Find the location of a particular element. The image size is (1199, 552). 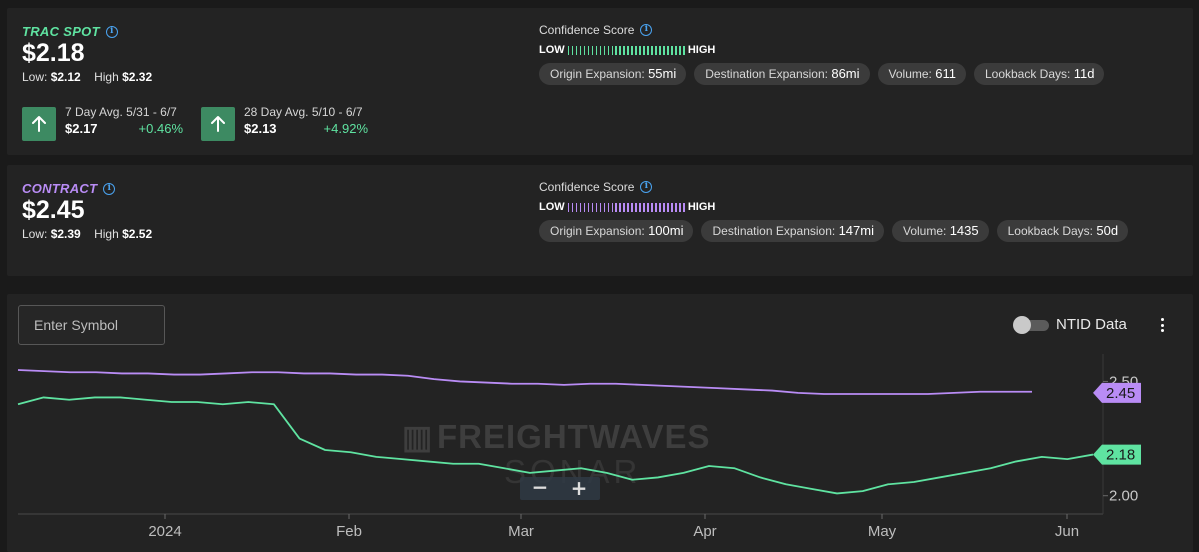

spot-ticker: TRAC SPOT i is located at coordinates (70, 31).